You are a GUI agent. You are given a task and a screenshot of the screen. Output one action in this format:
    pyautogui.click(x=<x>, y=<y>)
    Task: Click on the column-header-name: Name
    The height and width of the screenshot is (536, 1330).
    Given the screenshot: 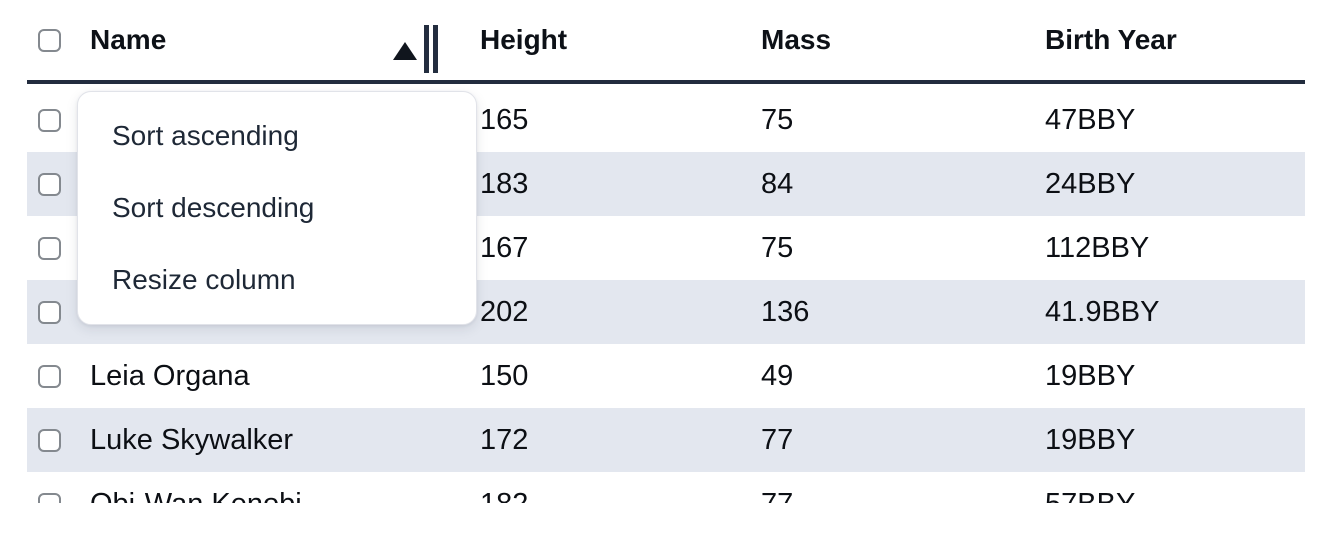 What is the action you would take?
    pyautogui.click(x=273, y=40)
    